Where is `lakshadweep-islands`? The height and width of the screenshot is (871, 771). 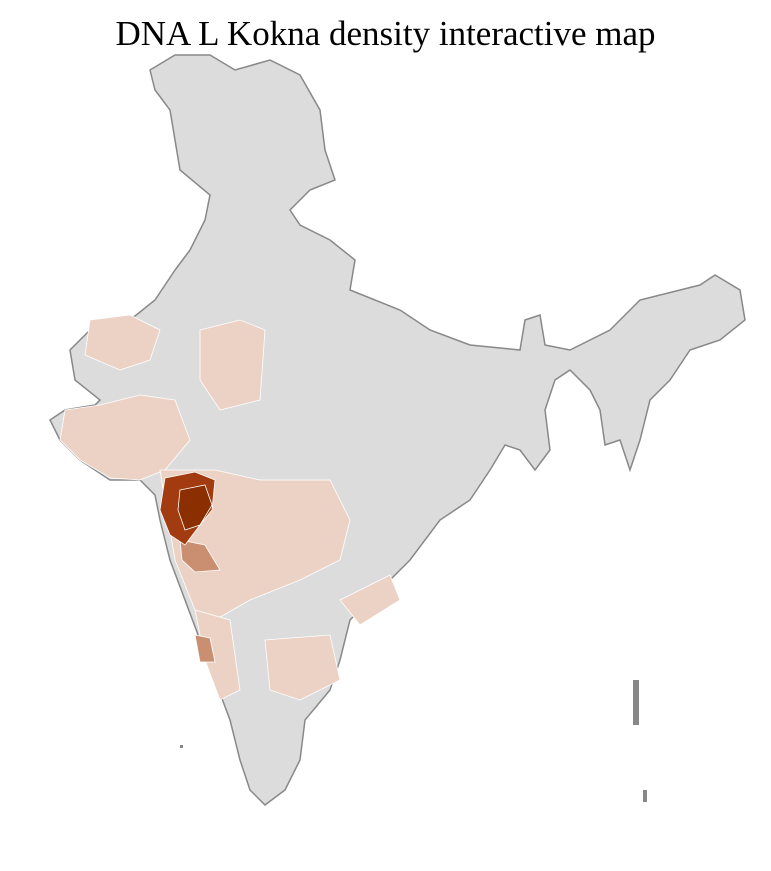 lakshadweep-islands is located at coordinates (181, 746).